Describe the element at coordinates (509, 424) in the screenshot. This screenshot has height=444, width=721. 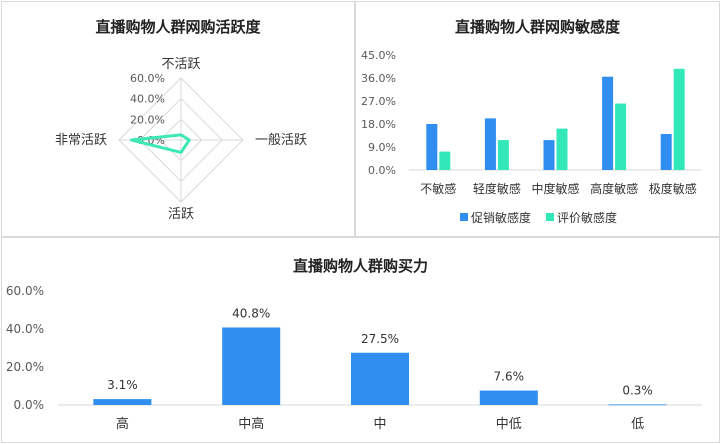
I see `x-tick-label: 中低` at that location.